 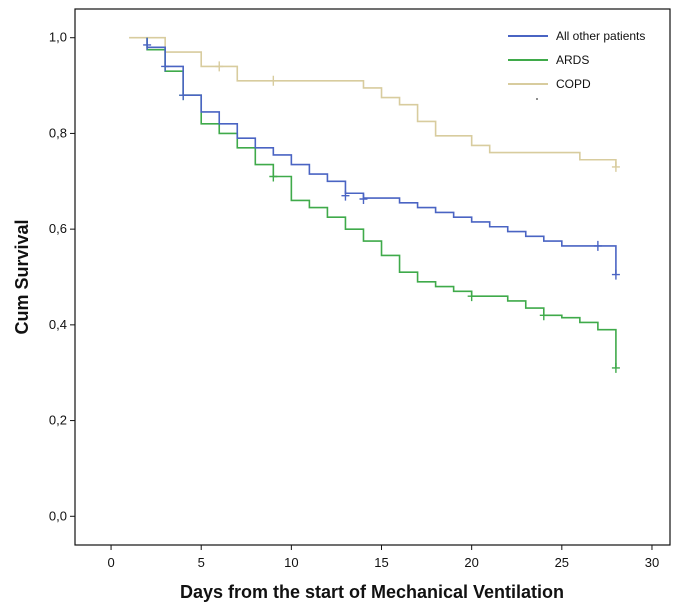 I want to click on x-tick-label: 25, so click(x=562, y=562).